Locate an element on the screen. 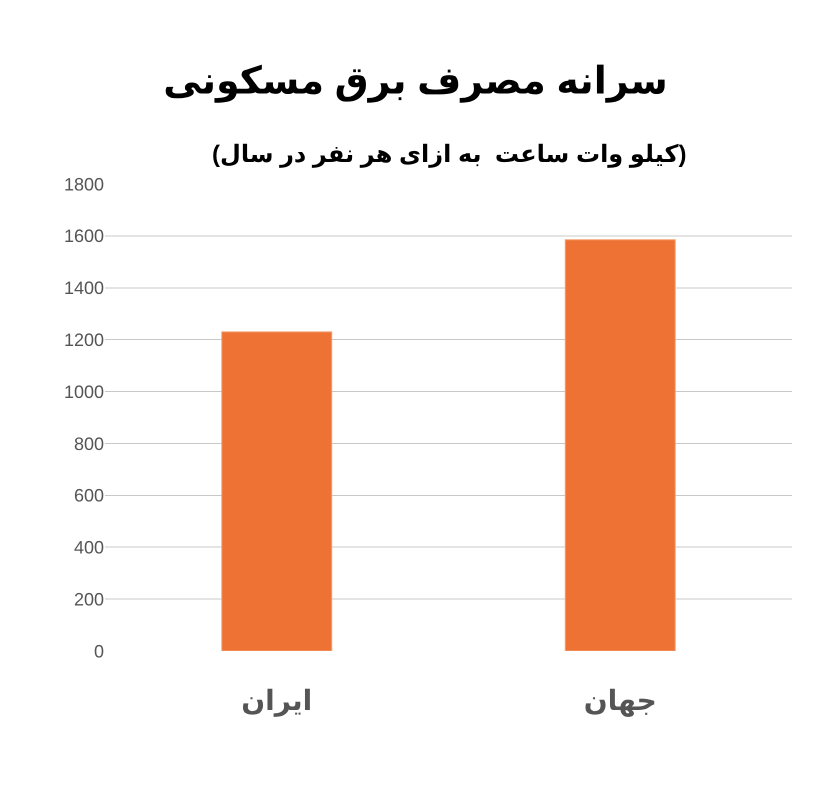  y-tick-label: 1400 is located at coordinates (84, 288).